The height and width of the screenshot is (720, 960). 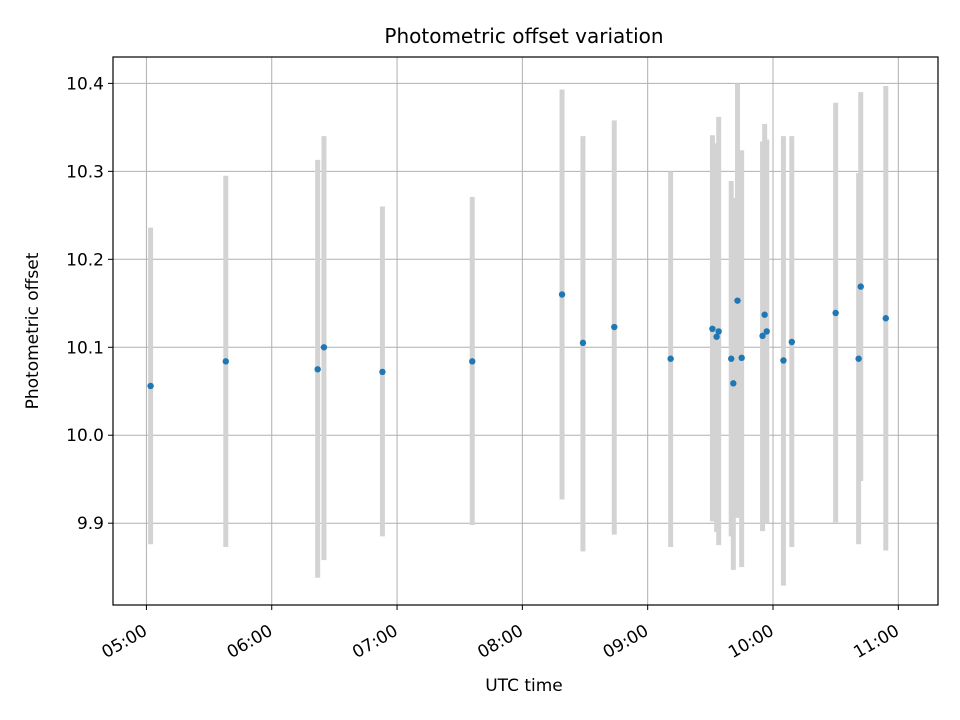 I want to click on y-tick-label: 10.0, so click(x=85, y=436).